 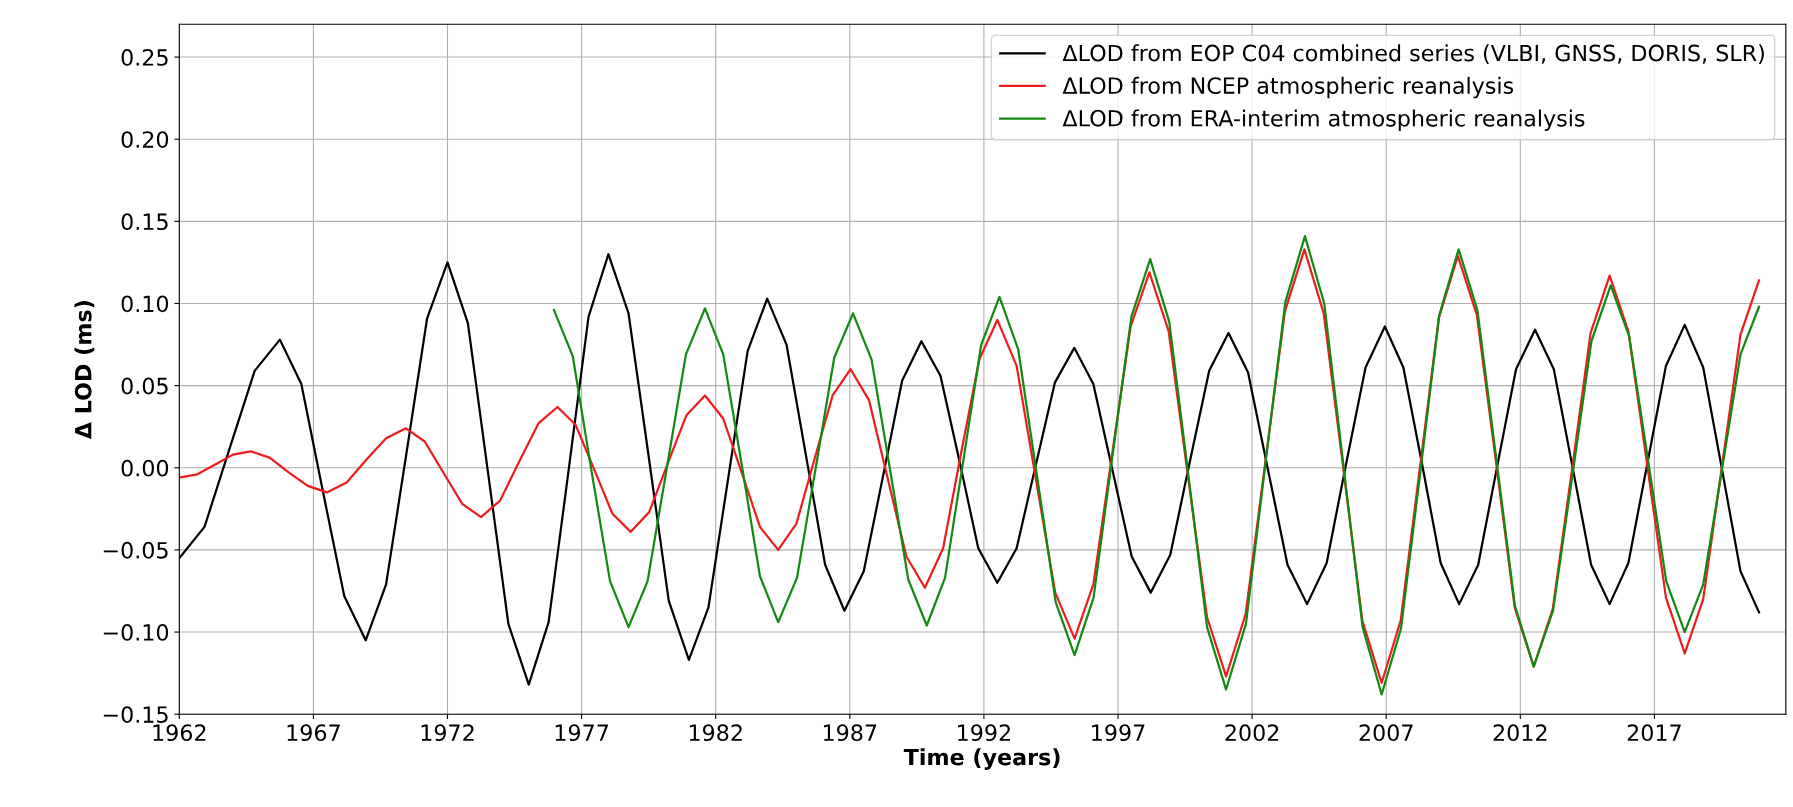 I want to click on x-tick-label: 1972, so click(x=447, y=733).